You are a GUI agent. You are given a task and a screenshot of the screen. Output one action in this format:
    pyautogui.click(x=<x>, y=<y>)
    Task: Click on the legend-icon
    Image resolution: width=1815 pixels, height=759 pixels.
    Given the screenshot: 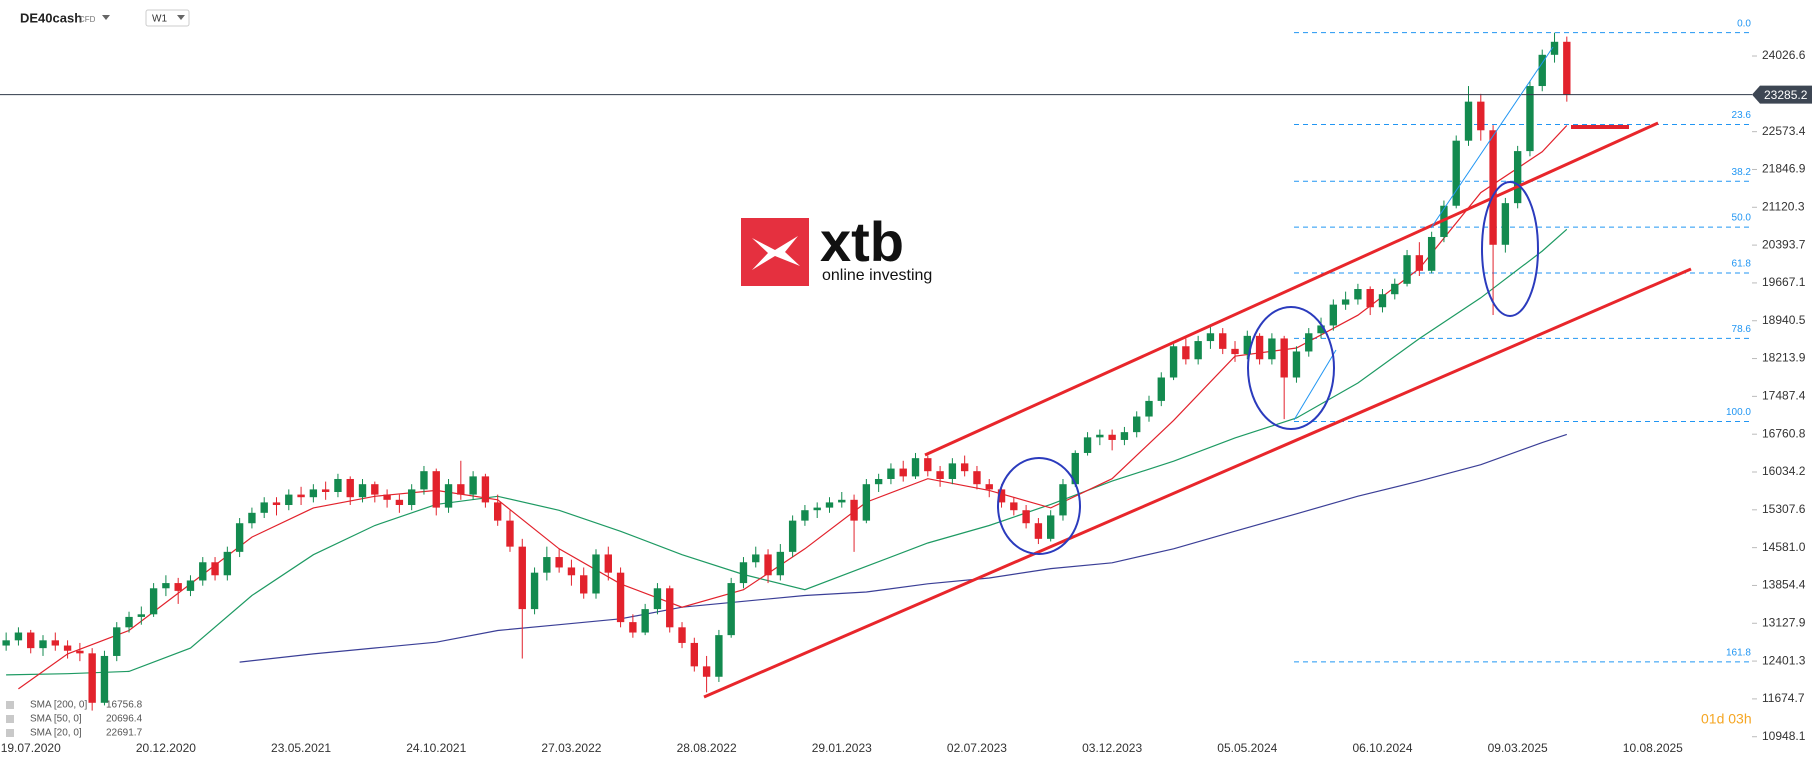 What is the action you would take?
    pyautogui.click(x=10, y=705)
    